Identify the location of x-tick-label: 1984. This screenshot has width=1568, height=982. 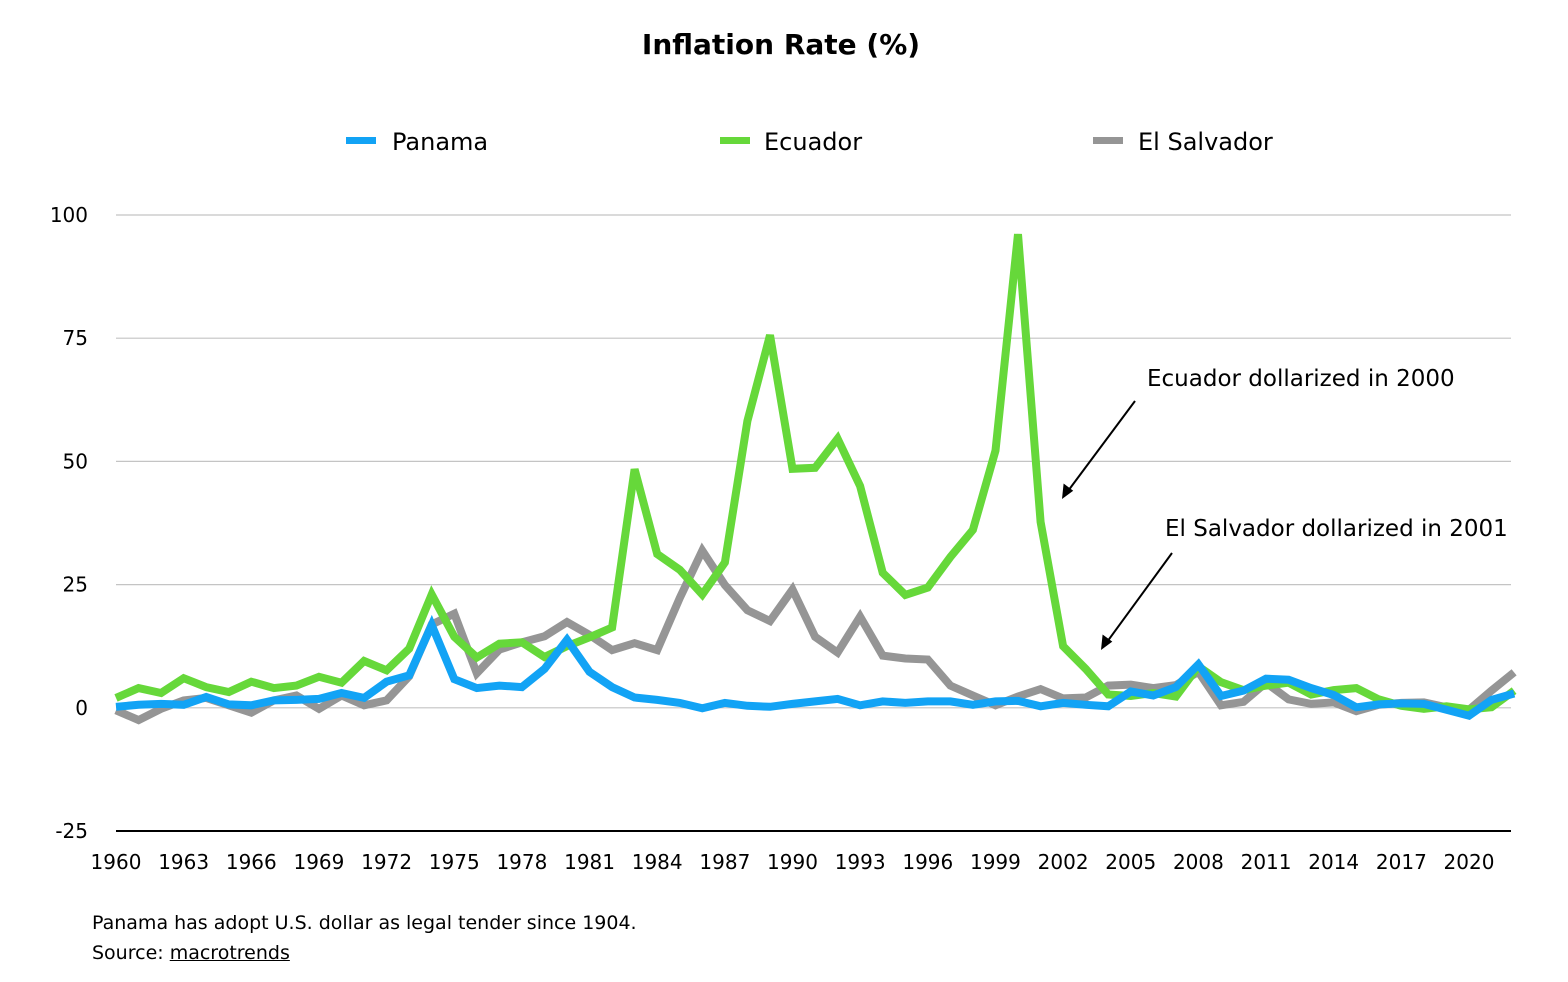
(657, 862).